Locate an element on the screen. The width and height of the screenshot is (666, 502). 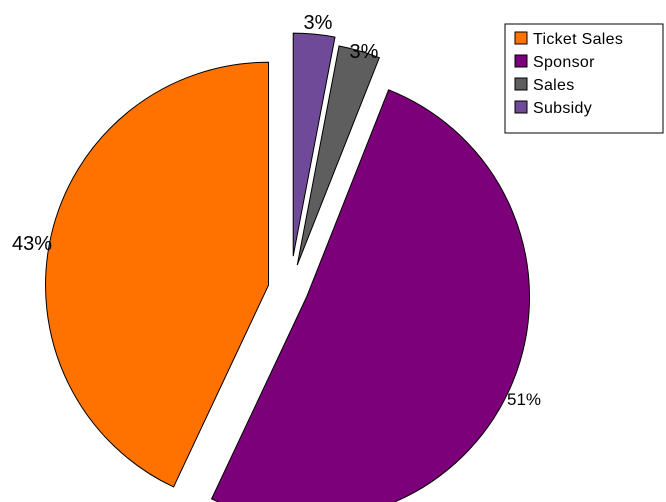
legend-label-subsidy: Subsidy is located at coordinates (562, 108).